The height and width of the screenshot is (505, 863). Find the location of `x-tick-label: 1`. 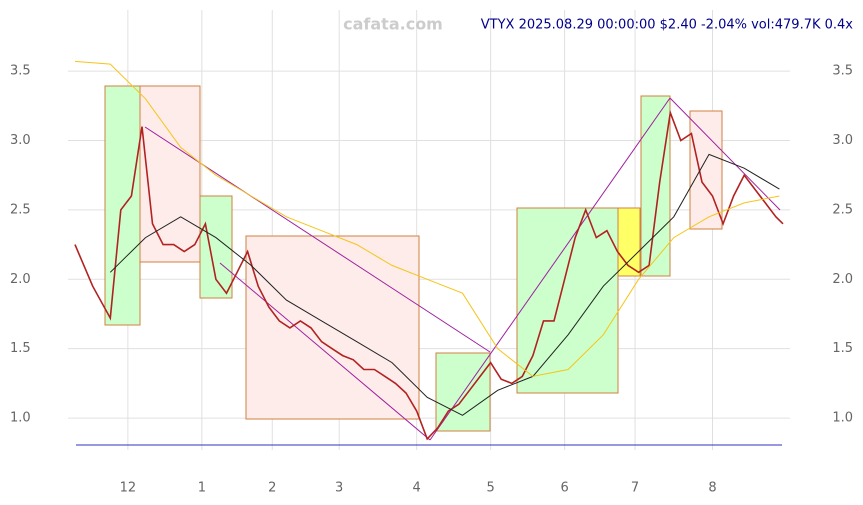

x-tick-label: 1 is located at coordinates (202, 488).